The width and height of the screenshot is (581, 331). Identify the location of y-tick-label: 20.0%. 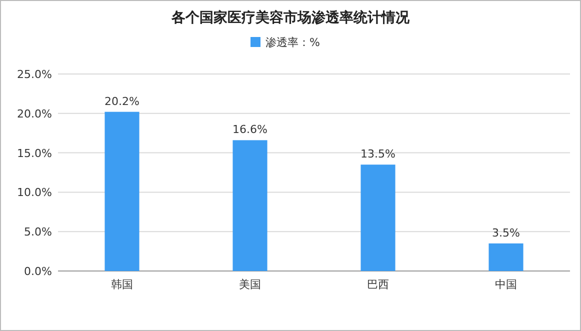
(34, 113).